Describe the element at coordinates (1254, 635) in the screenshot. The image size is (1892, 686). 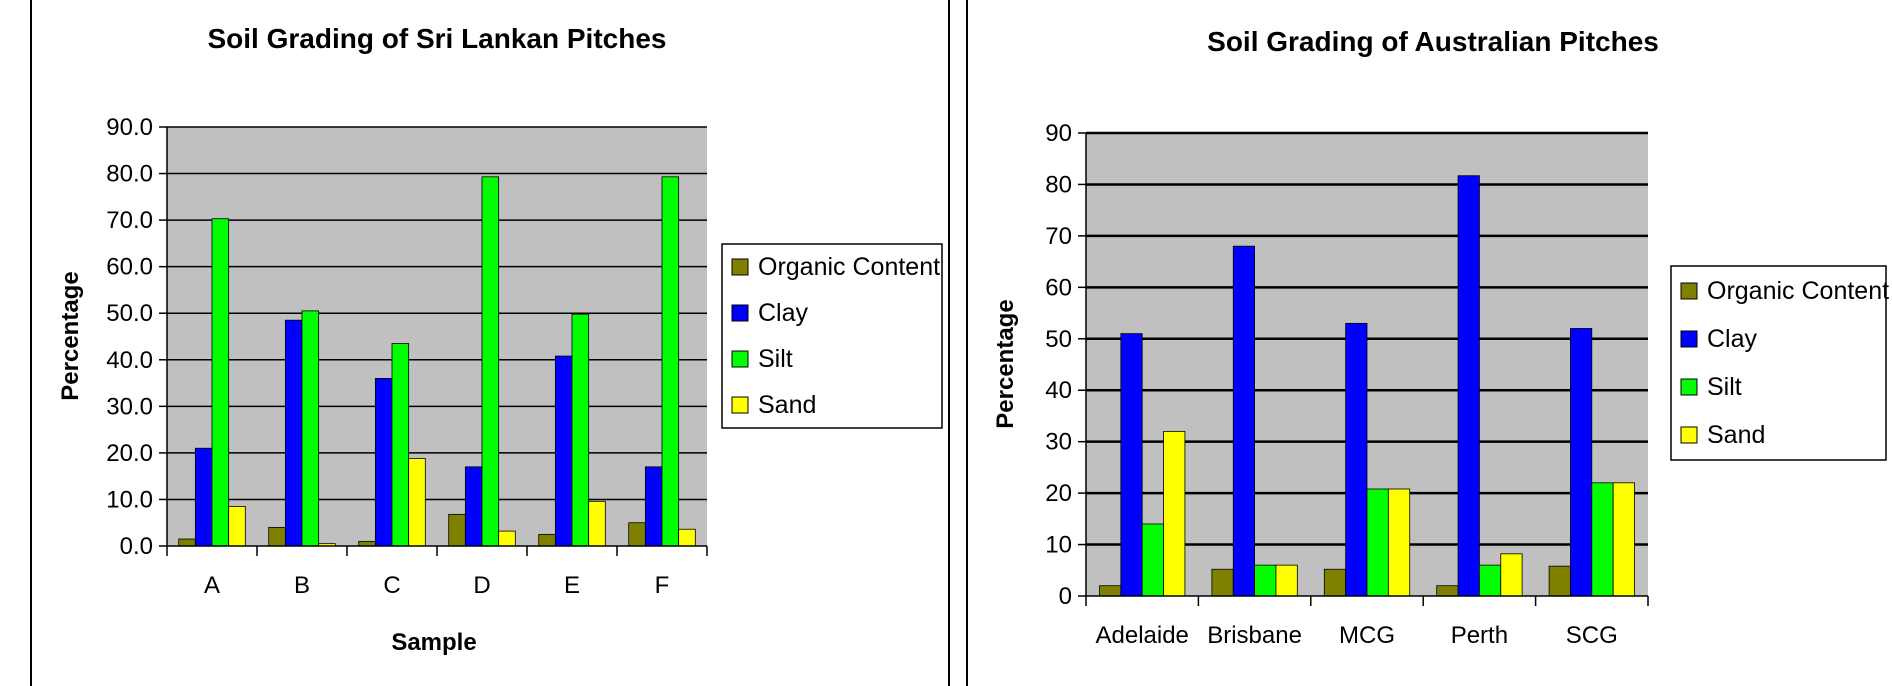
I see `x-tick-label: Brisbane` at that location.